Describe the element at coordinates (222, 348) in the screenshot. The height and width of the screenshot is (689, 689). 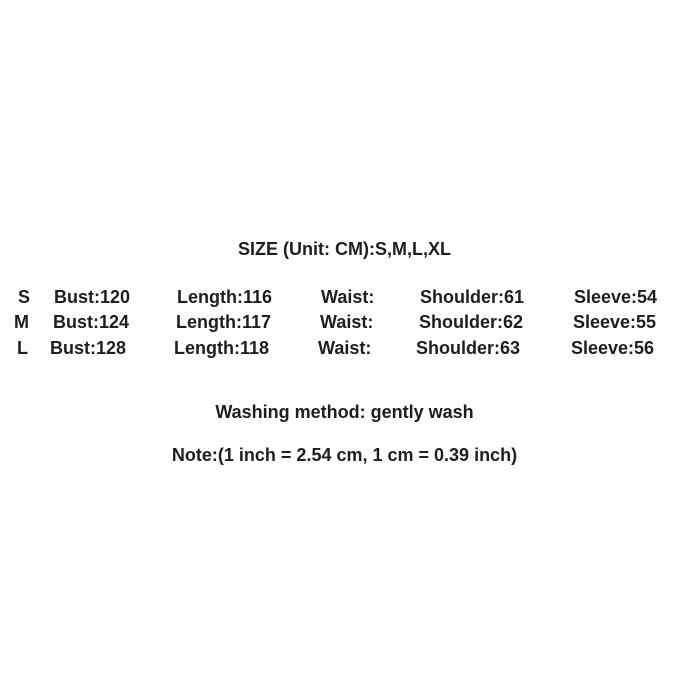
I see `length-value: Length:118` at that location.